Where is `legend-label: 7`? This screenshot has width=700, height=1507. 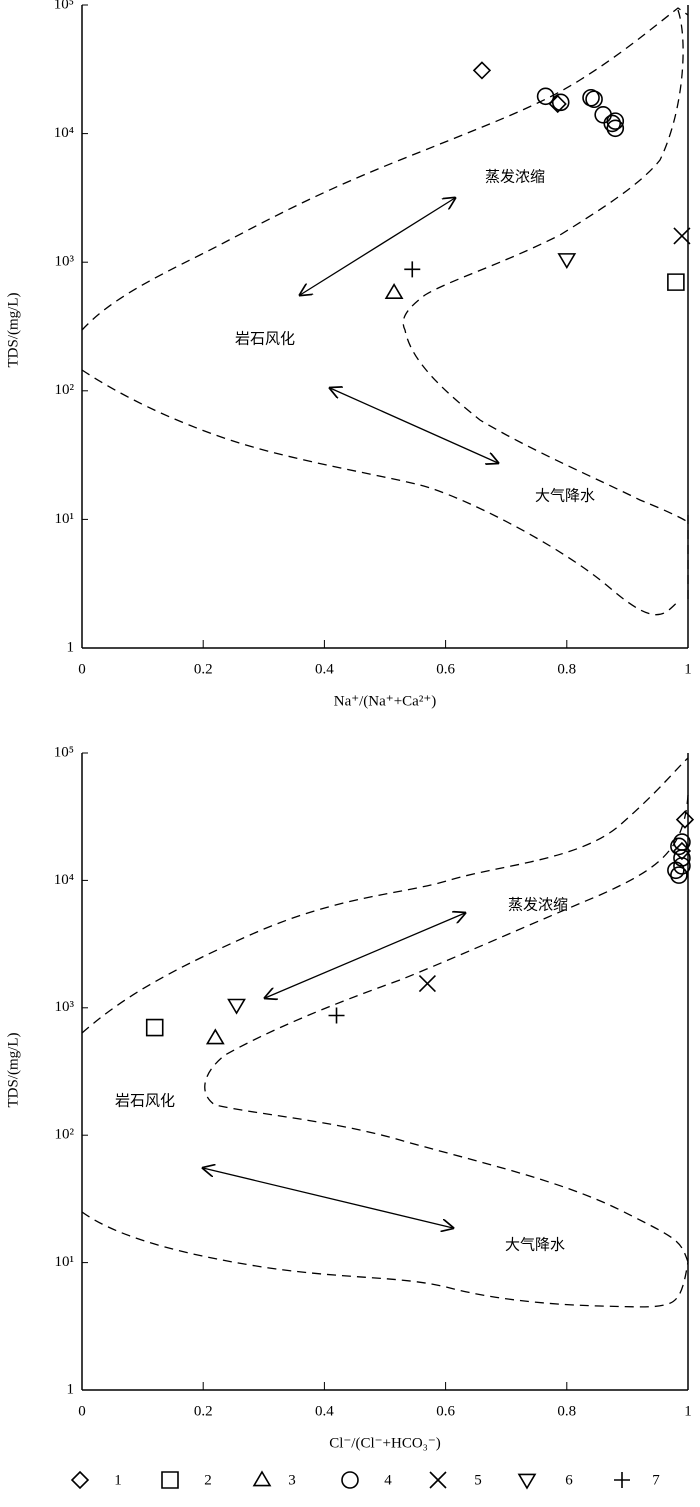
legend-label: 7 is located at coordinates (656, 1480).